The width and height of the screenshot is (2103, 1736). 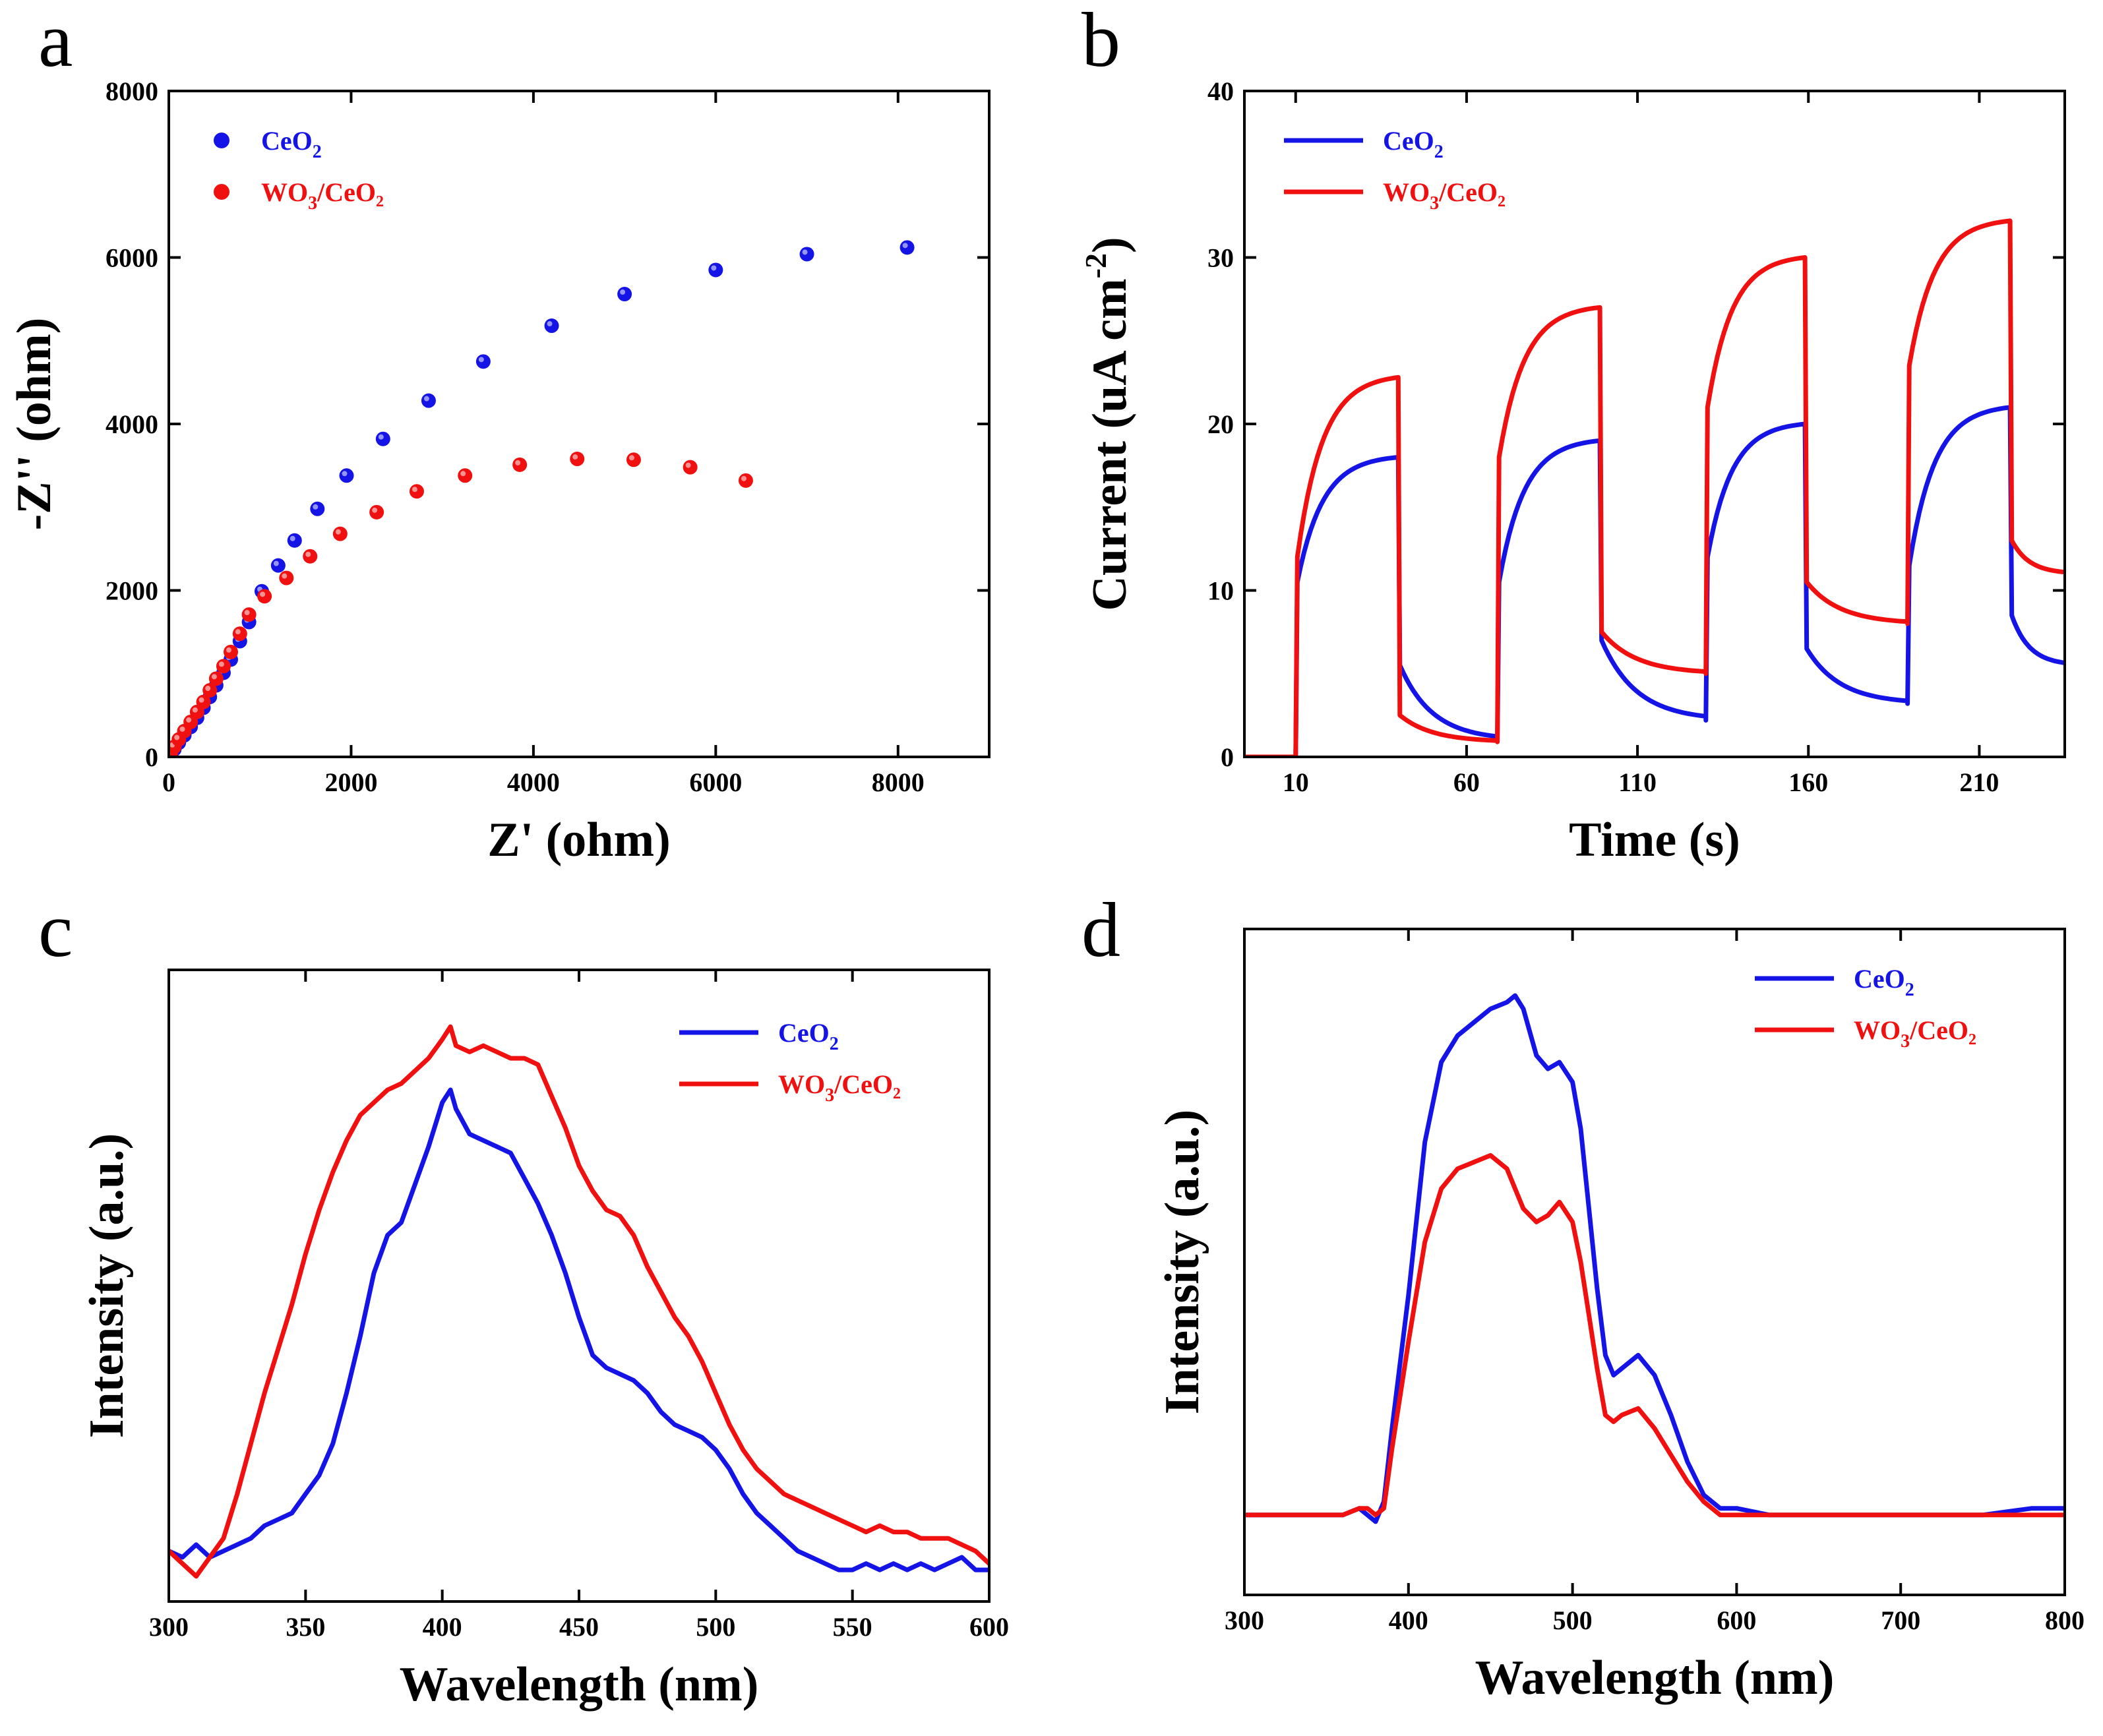 I want to click on x-tick-label: 400, so click(x=1408, y=1620).